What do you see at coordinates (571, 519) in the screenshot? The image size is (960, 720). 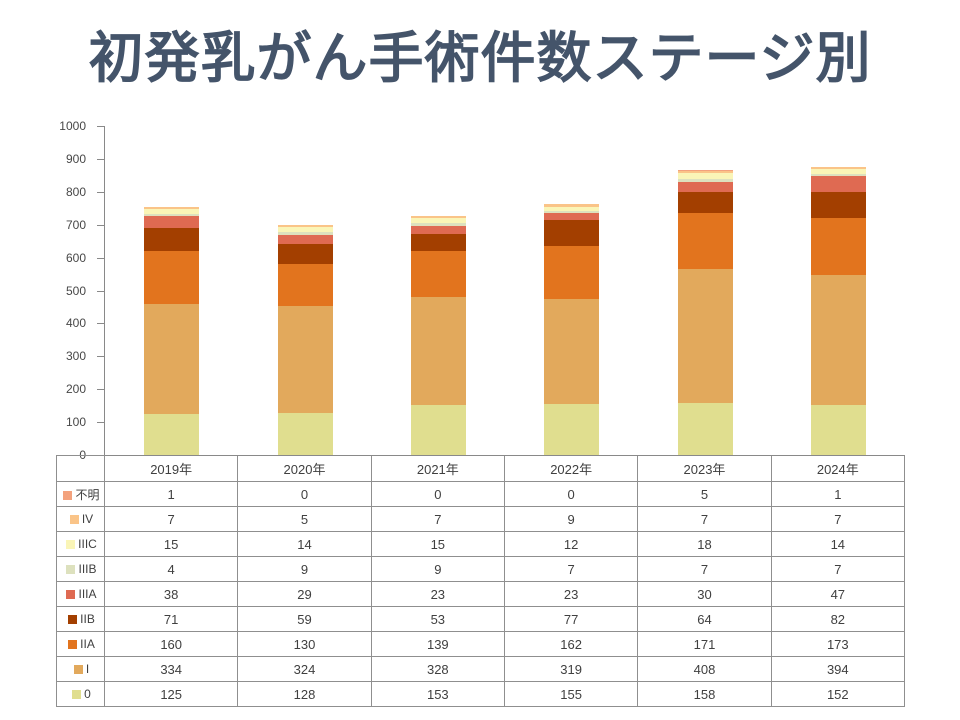 I see `value-cell: 9` at bounding box center [571, 519].